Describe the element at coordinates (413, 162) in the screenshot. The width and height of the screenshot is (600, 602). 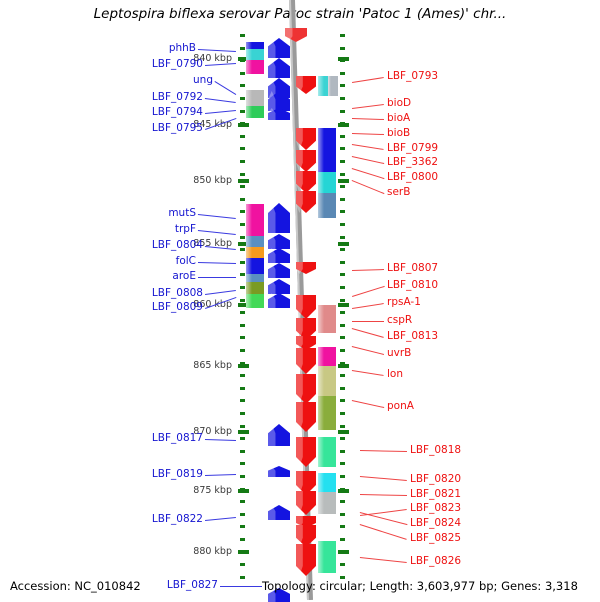
I see `gene-label-right: LBF_3362` at that location.